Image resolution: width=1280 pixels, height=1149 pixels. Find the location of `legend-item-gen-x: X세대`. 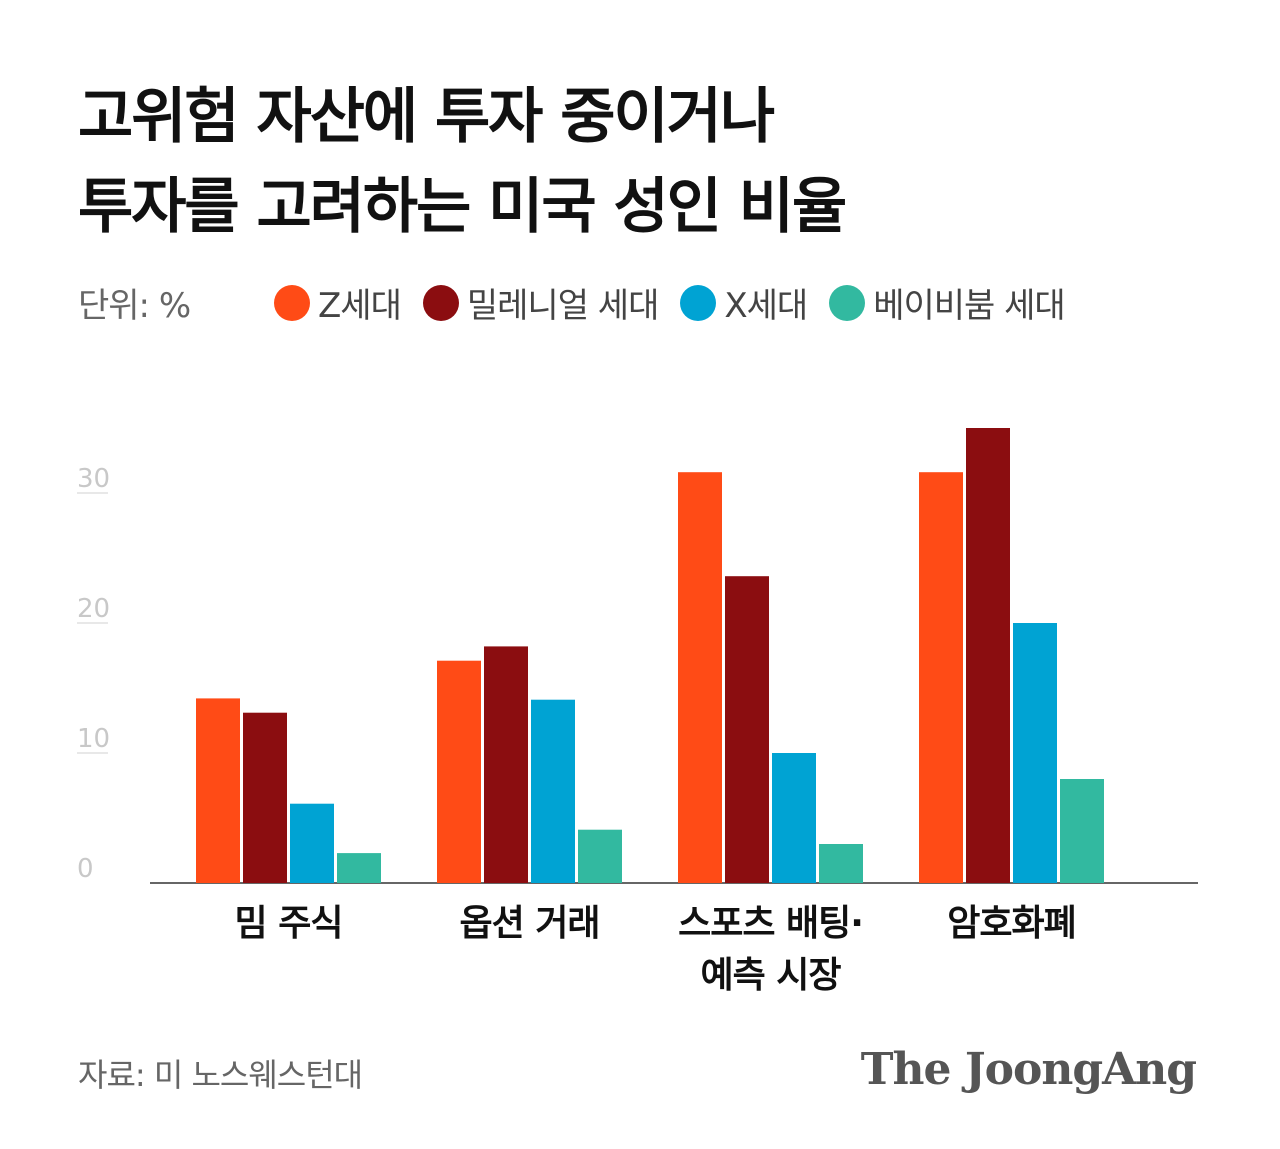

legend-item-gen-x: X세대 is located at coordinates (744, 302).